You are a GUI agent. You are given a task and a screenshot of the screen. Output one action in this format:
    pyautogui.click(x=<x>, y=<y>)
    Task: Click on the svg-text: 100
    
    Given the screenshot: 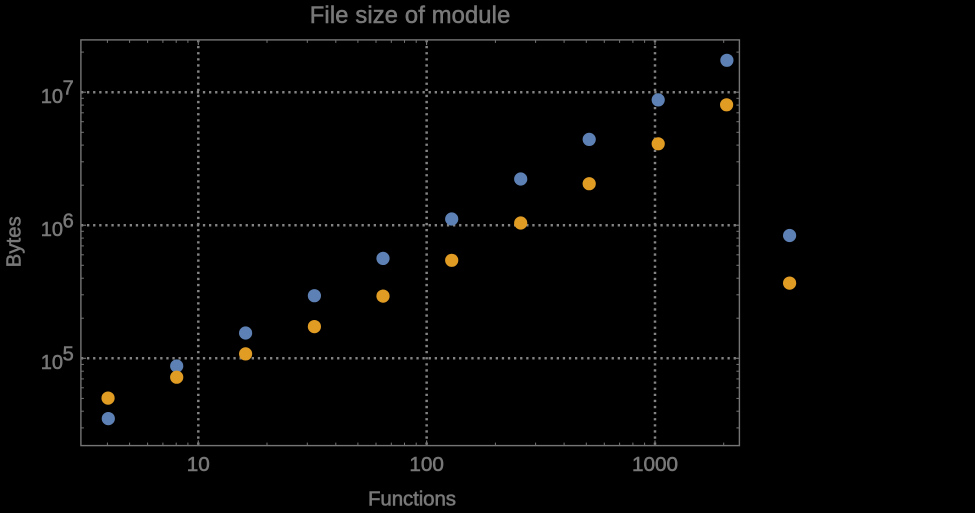 What is the action you would take?
    pyautogui.click(x=426, y=464)
    